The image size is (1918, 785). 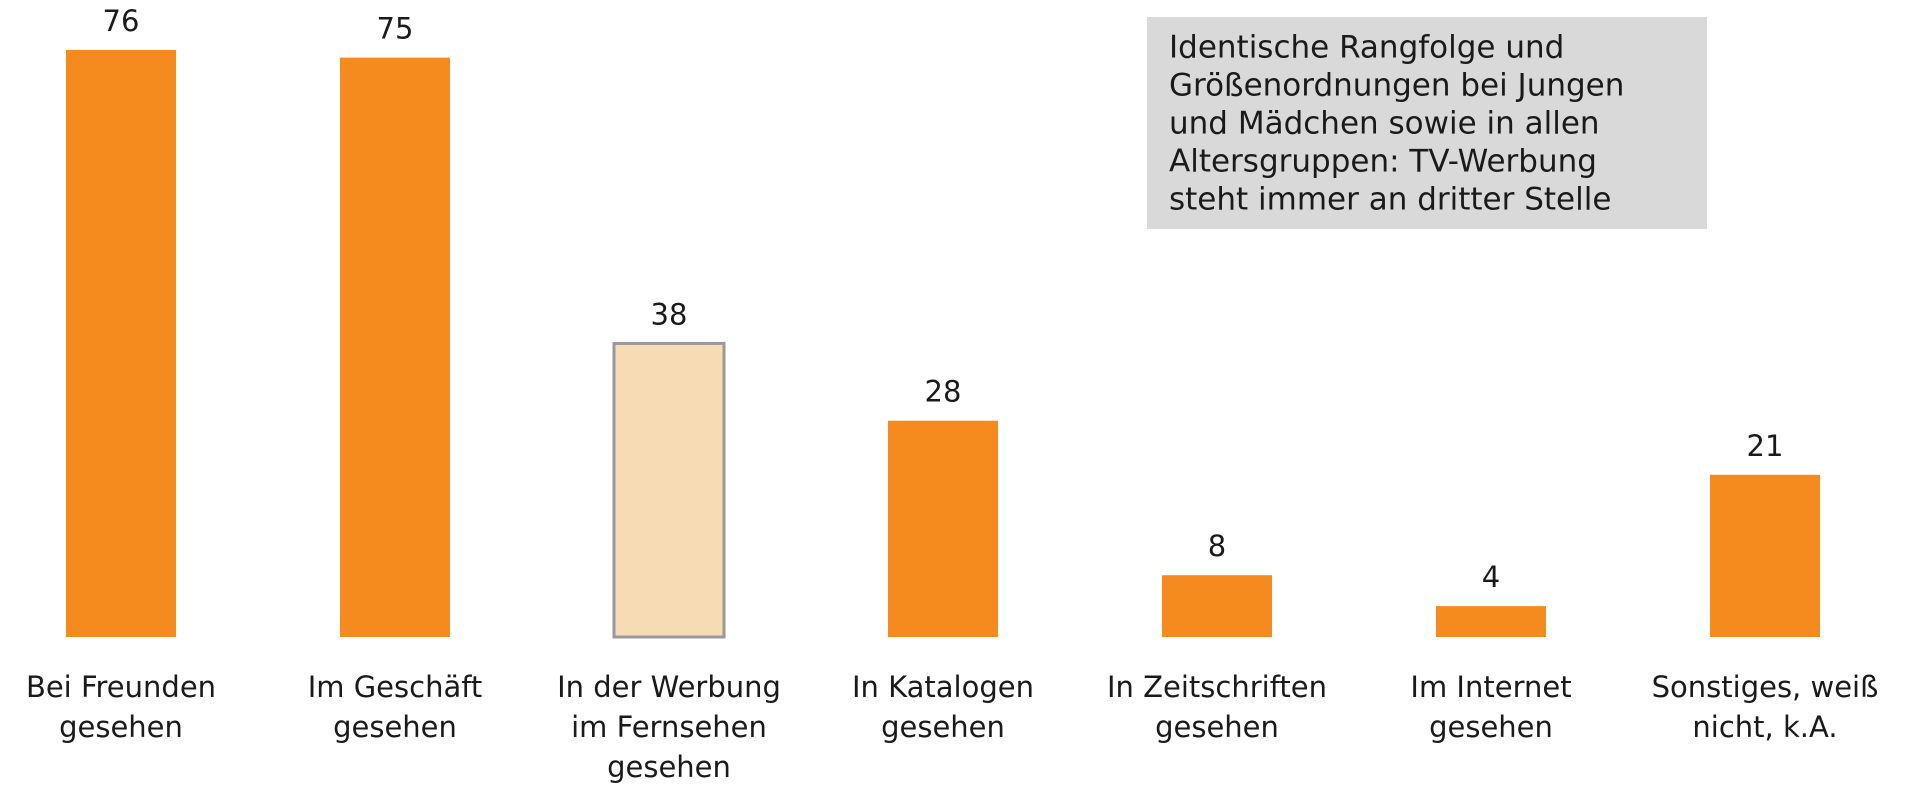 I want to click on value-label: 75, so click(x=395, y=29).